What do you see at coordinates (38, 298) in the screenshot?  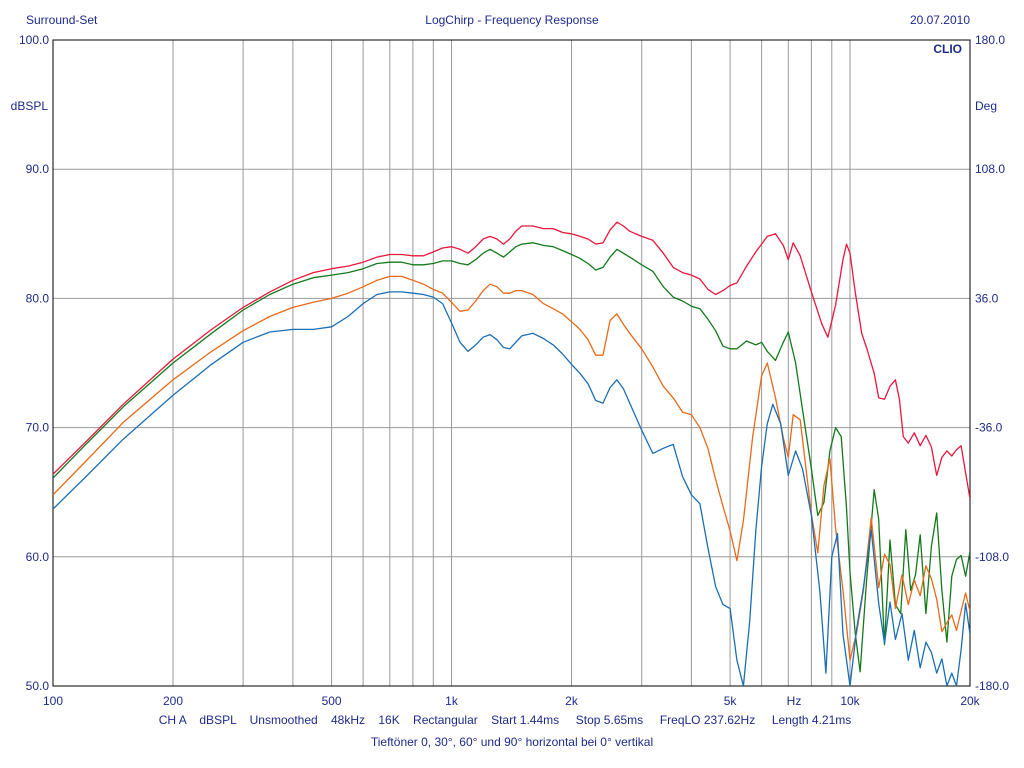 I see `y-tick-label: 80.0` at bounding box center [38, 298].